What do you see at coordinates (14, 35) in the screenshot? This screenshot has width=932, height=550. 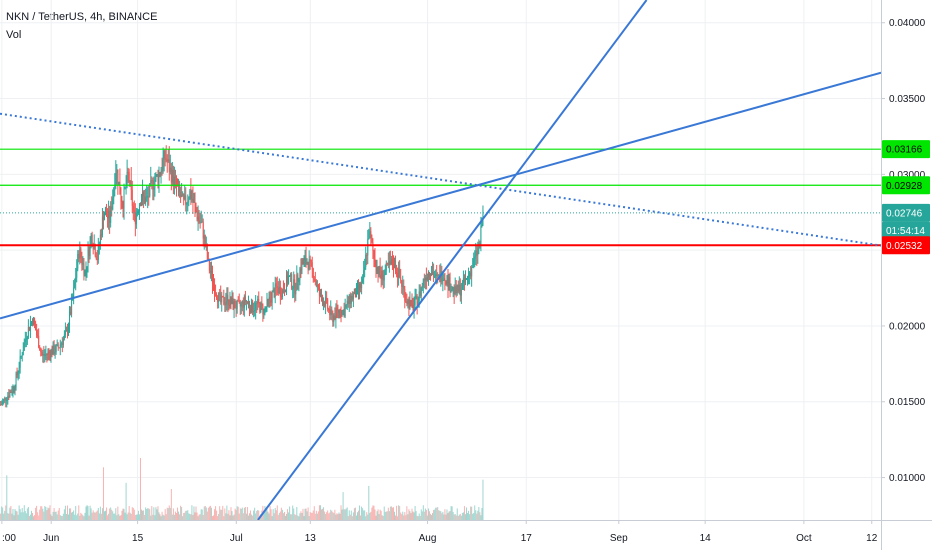 I see `volume-indicator-label: Vol` at bounding box center [14, 35].